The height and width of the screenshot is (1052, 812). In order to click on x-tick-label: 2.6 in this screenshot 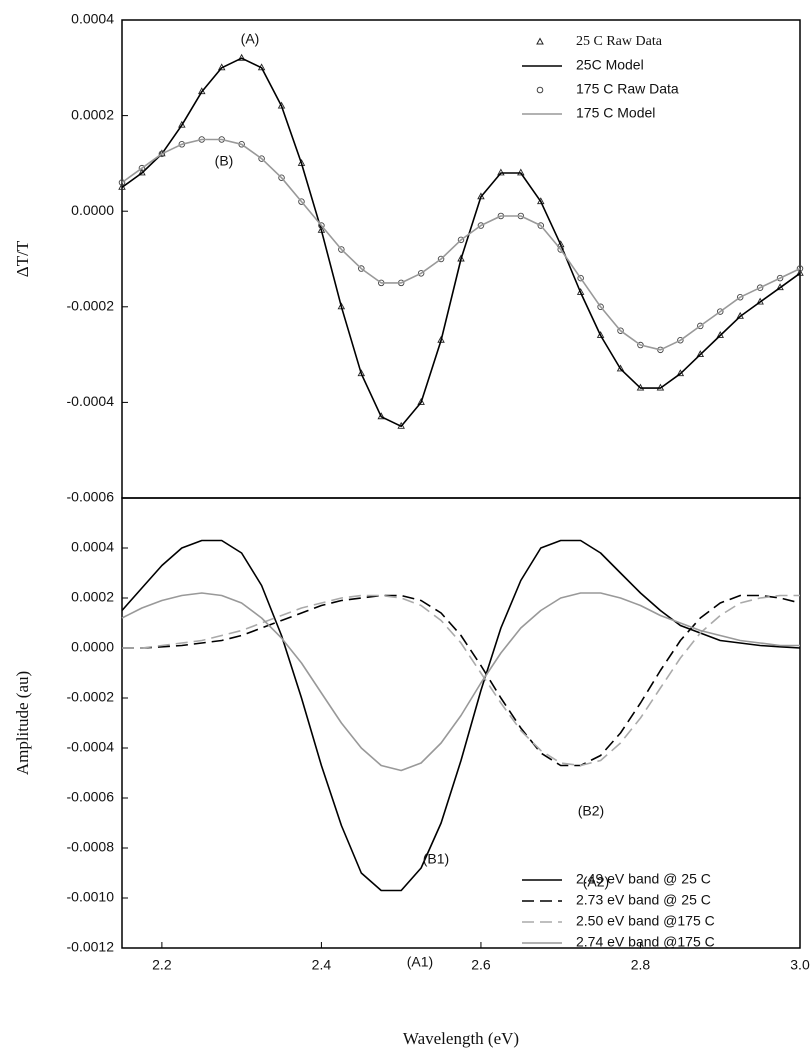, I will do `click(481, 965)`.